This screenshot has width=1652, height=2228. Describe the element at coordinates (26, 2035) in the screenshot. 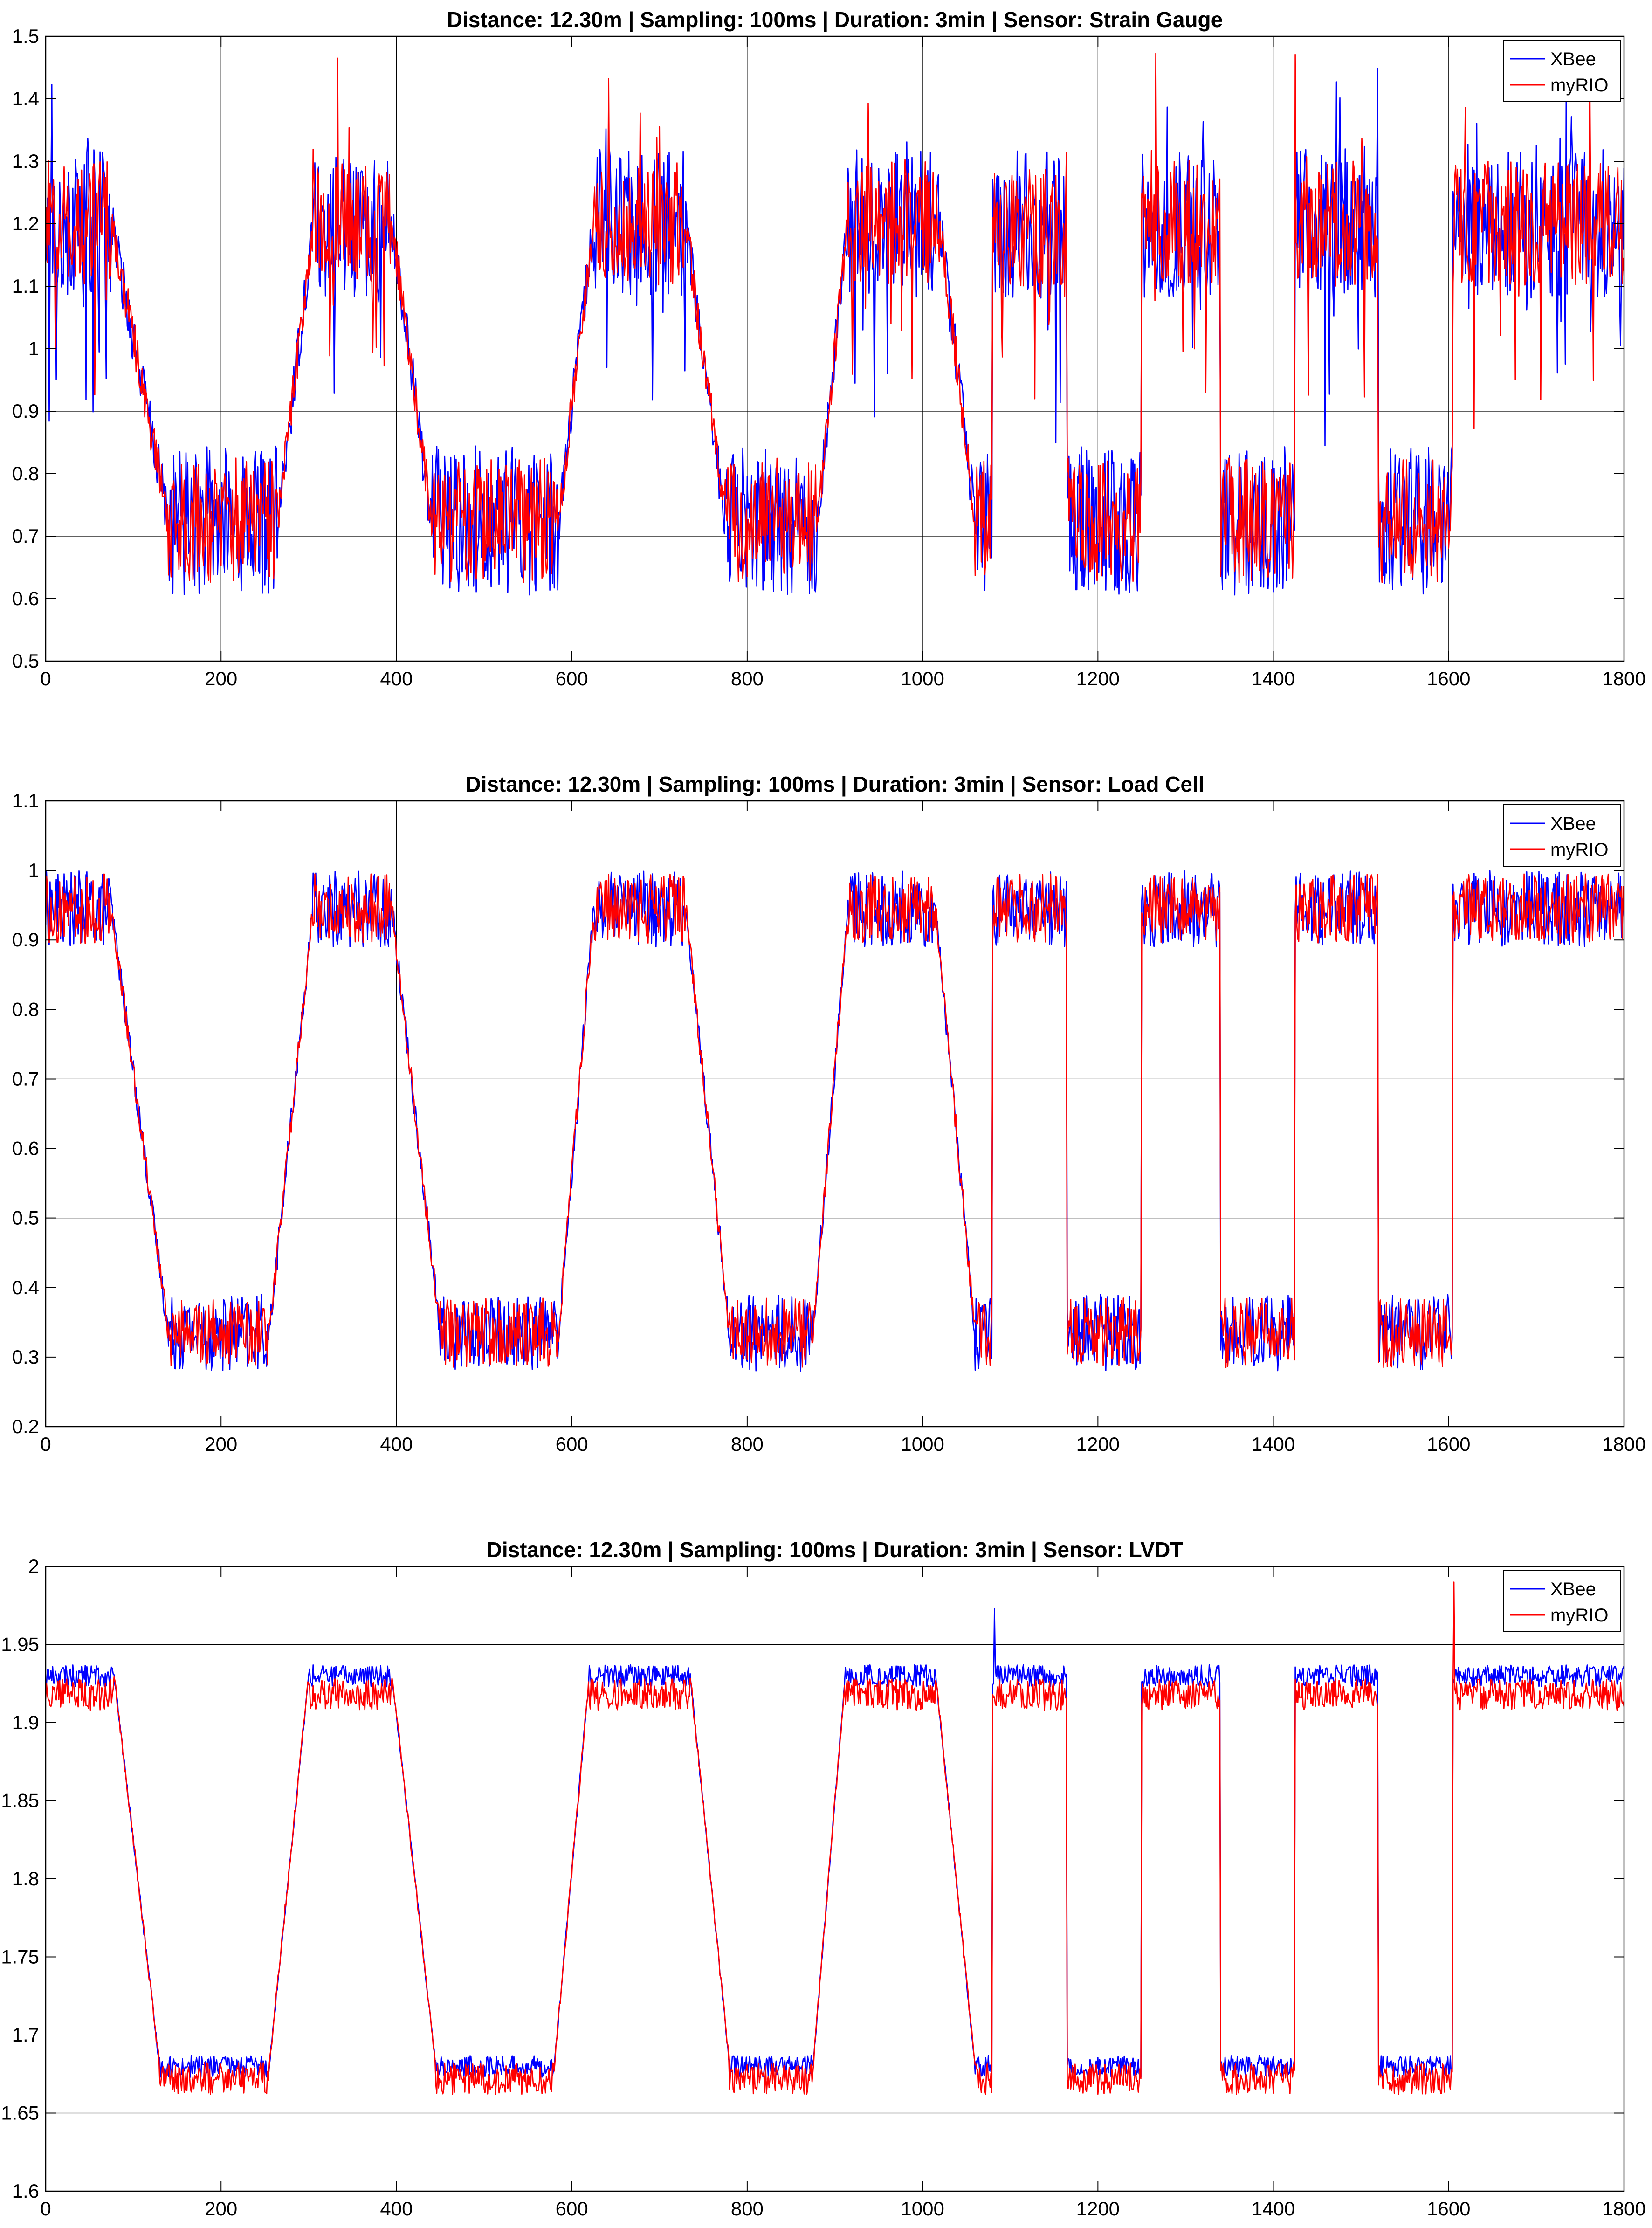

I see `y-tick-label: 1.7` at that location.